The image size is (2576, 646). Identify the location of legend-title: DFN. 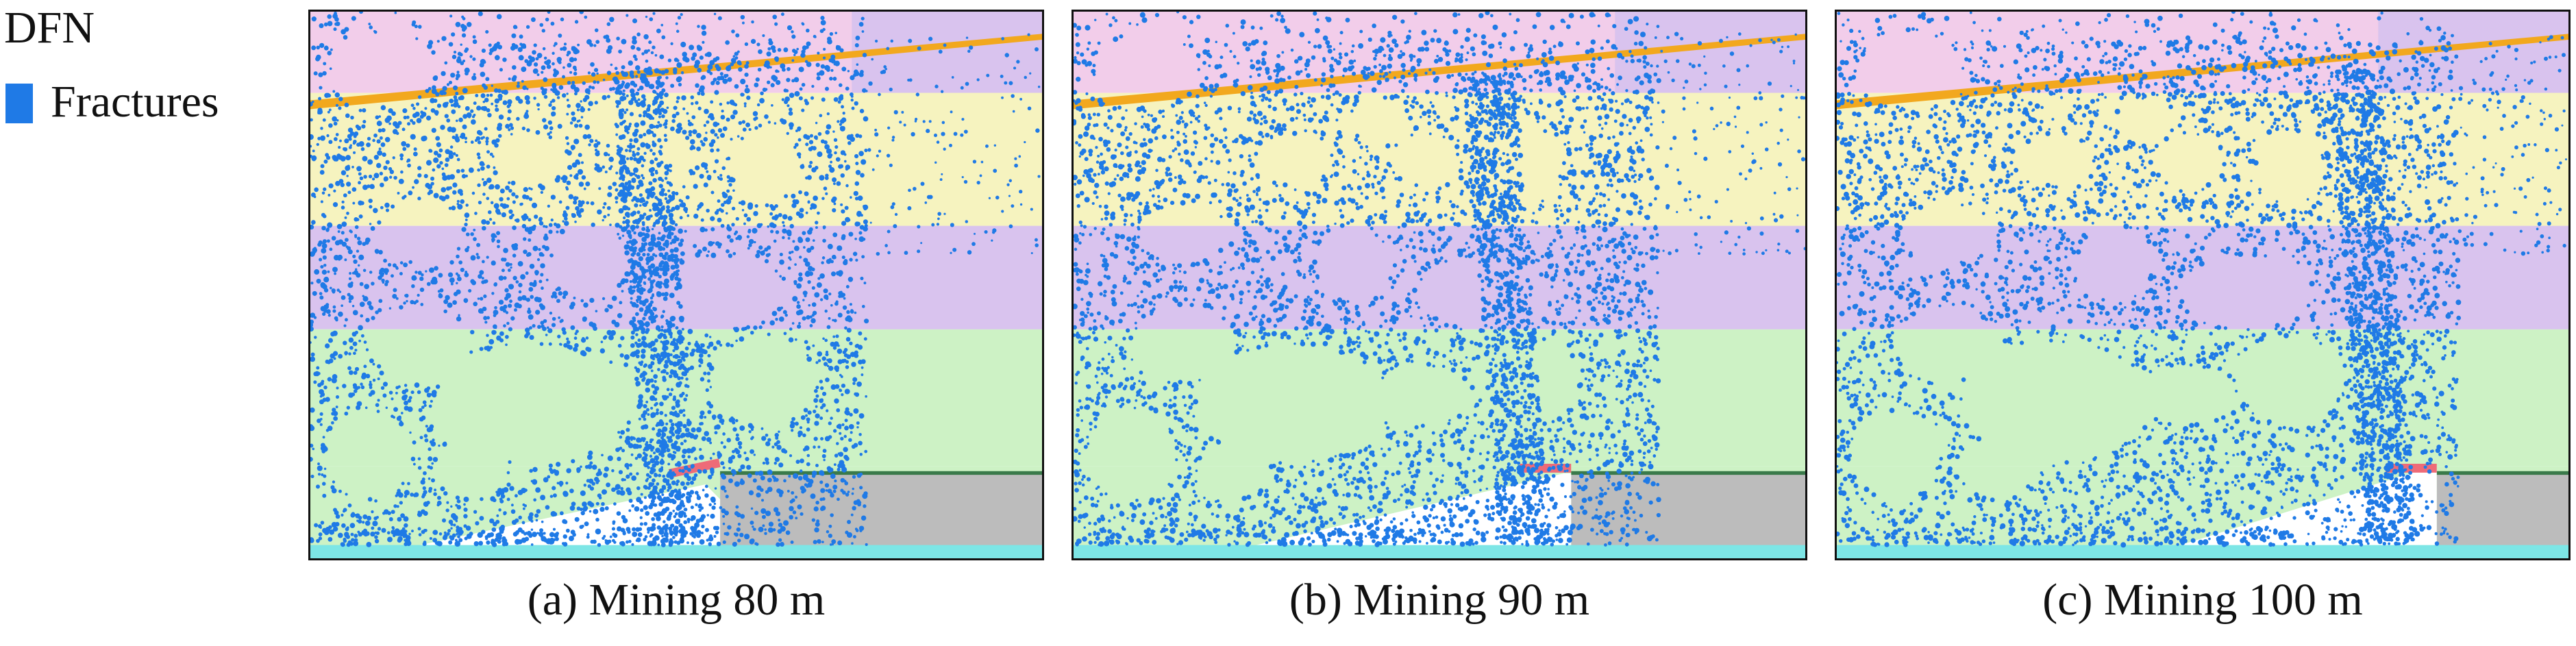
(49, 28).